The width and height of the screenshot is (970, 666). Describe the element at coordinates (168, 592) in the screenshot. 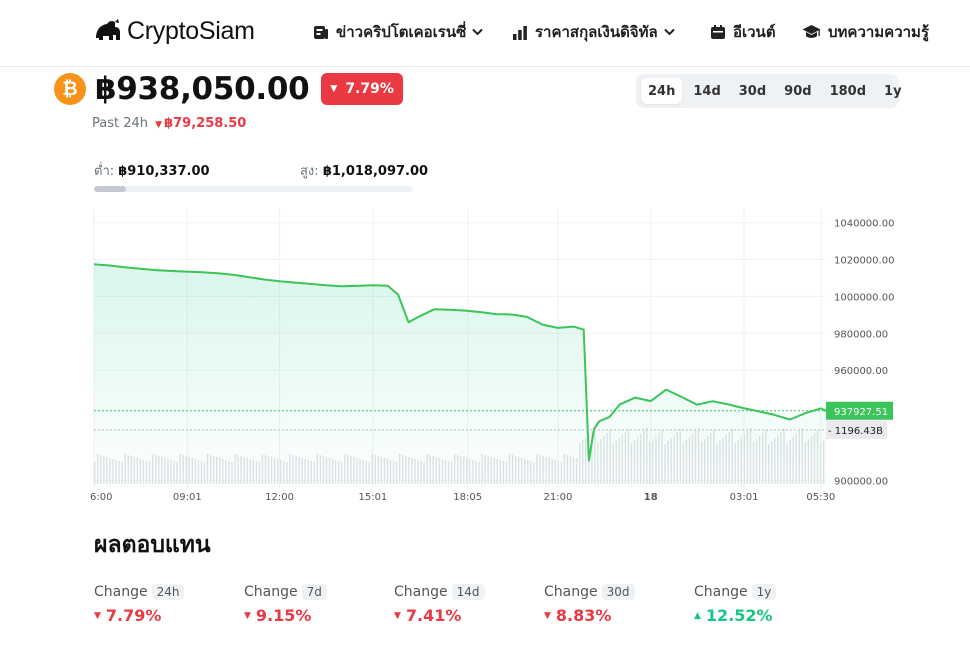

I see `period-badge: 24h` at that location.